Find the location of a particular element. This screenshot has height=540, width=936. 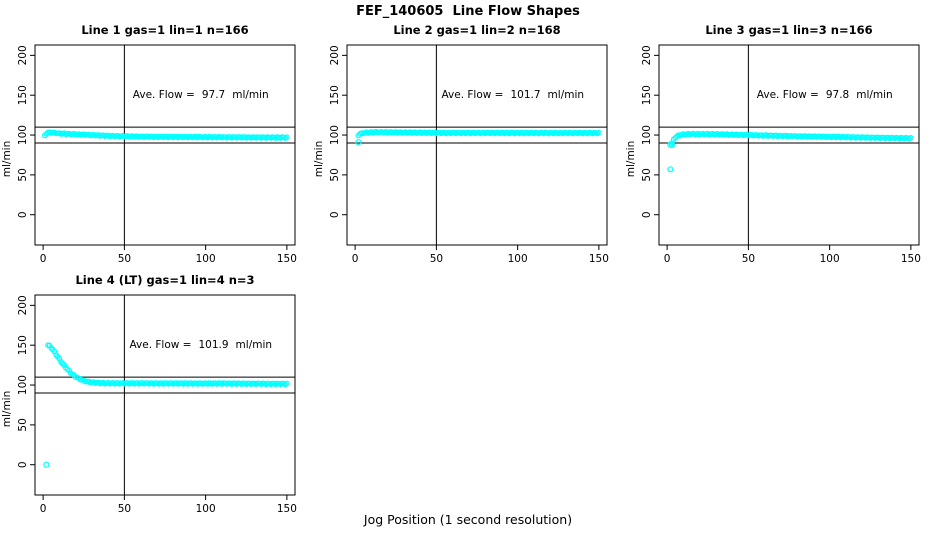

subplot-title: Line 4 (LT) gas=1 lin=4 n=3 is located at coordinates (164, 280).